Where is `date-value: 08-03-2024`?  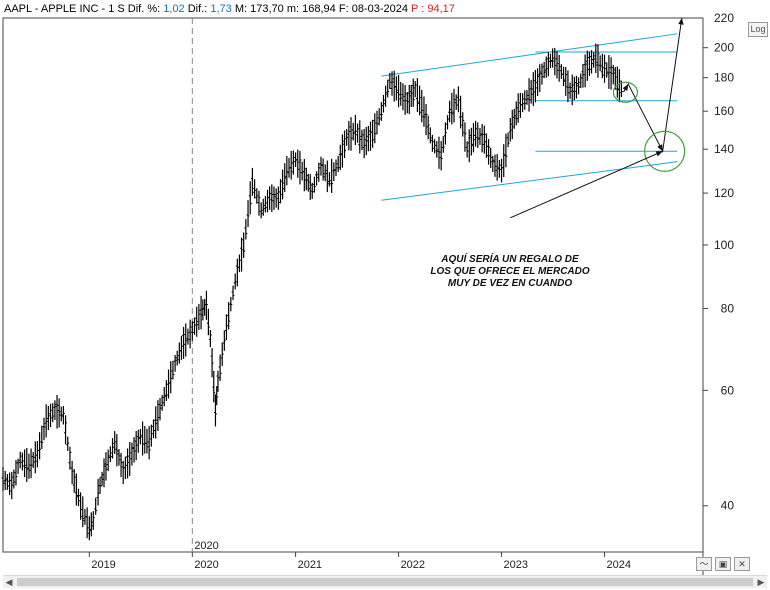
date-value: 08-03-2024 is located at coordinates (379, 9).